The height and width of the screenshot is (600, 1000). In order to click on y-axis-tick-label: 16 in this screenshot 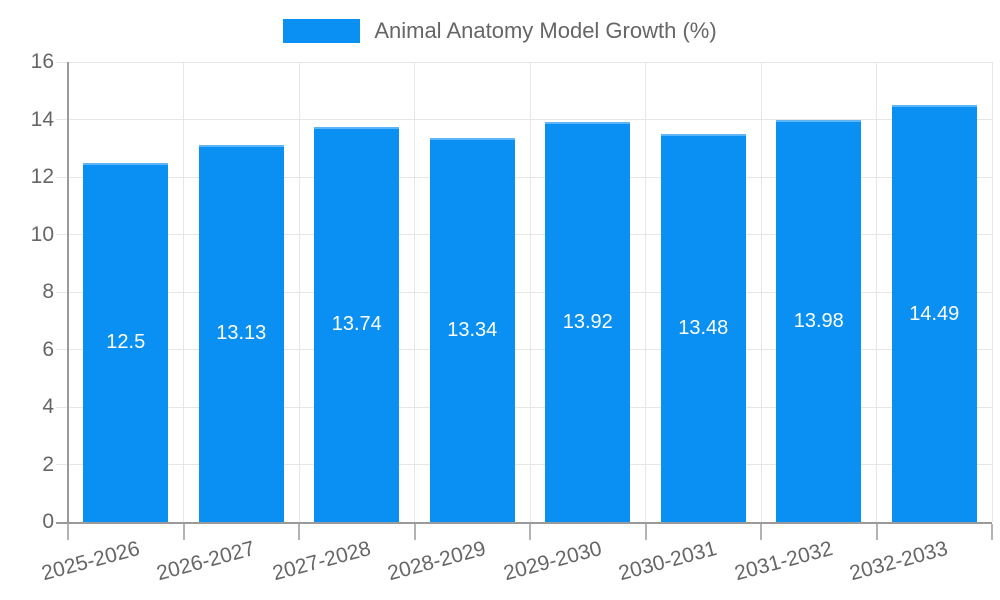, I will do `click(42, 61)`.